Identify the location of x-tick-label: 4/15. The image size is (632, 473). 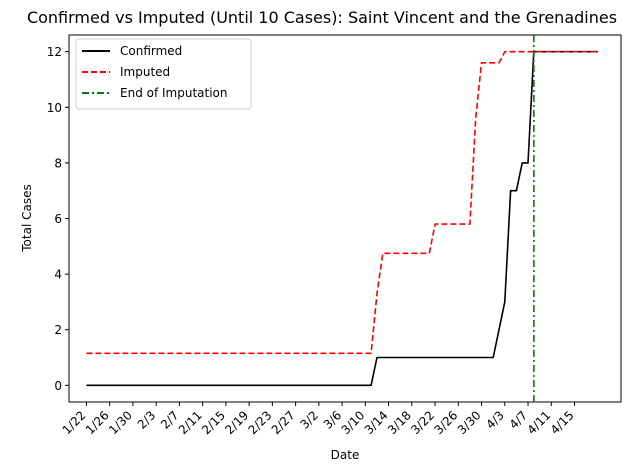
(562, 422).